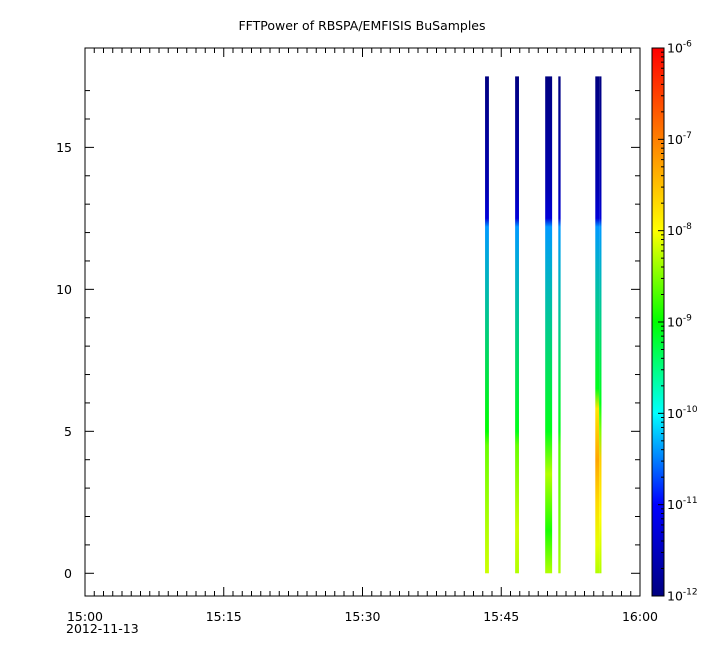 The height and width of the screenshot is (656, 724). Describe the element at coordinates (64, 289) in the screenshot. I see `y-tick-label: 10` at that location.